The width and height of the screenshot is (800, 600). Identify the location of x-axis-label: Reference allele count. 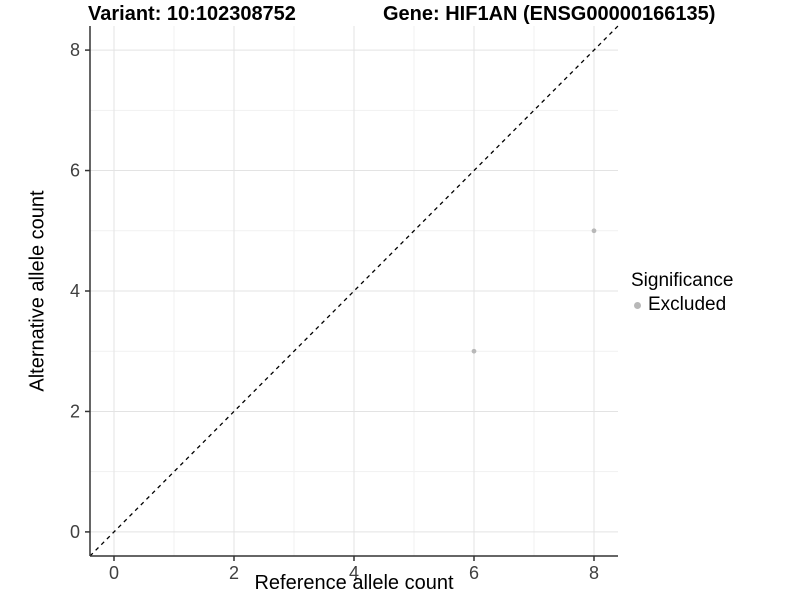
(354, 583).